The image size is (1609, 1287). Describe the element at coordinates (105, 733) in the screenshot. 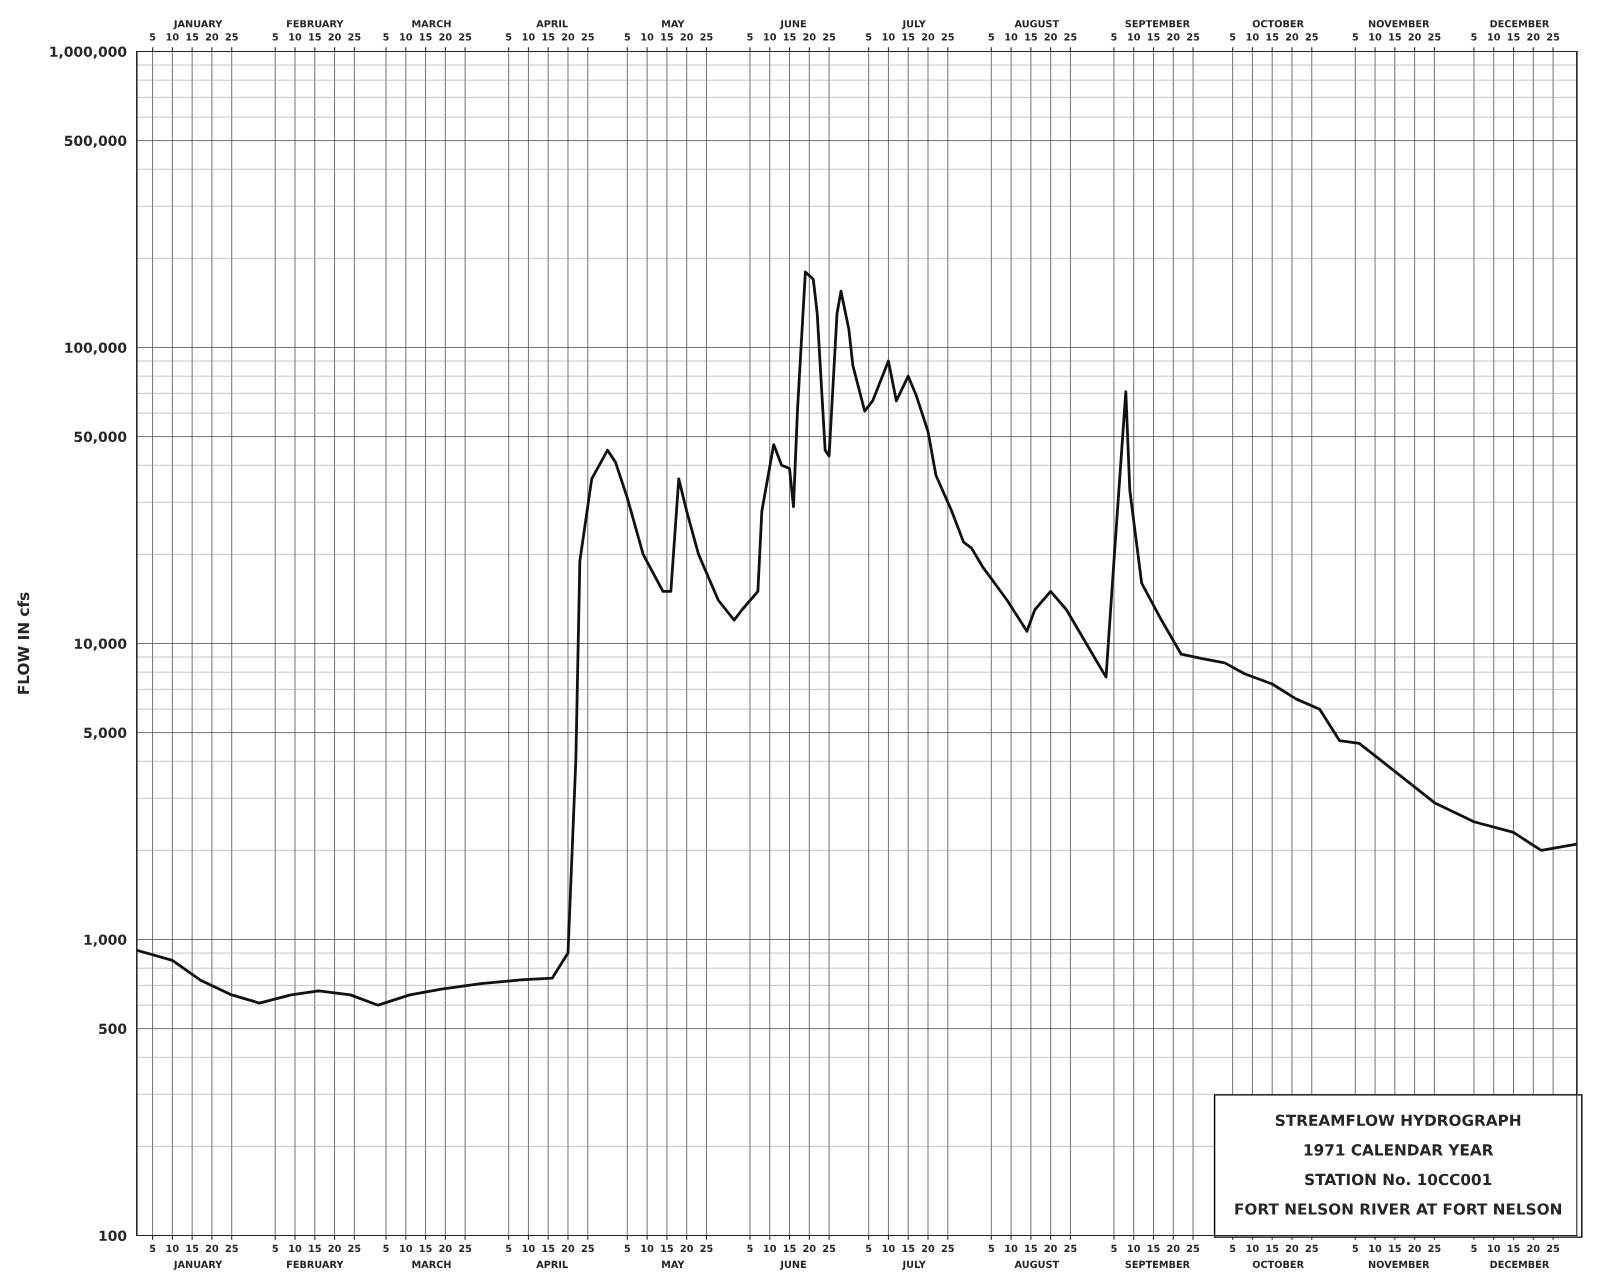

I see `y-tick-label: 5,000` at that location.